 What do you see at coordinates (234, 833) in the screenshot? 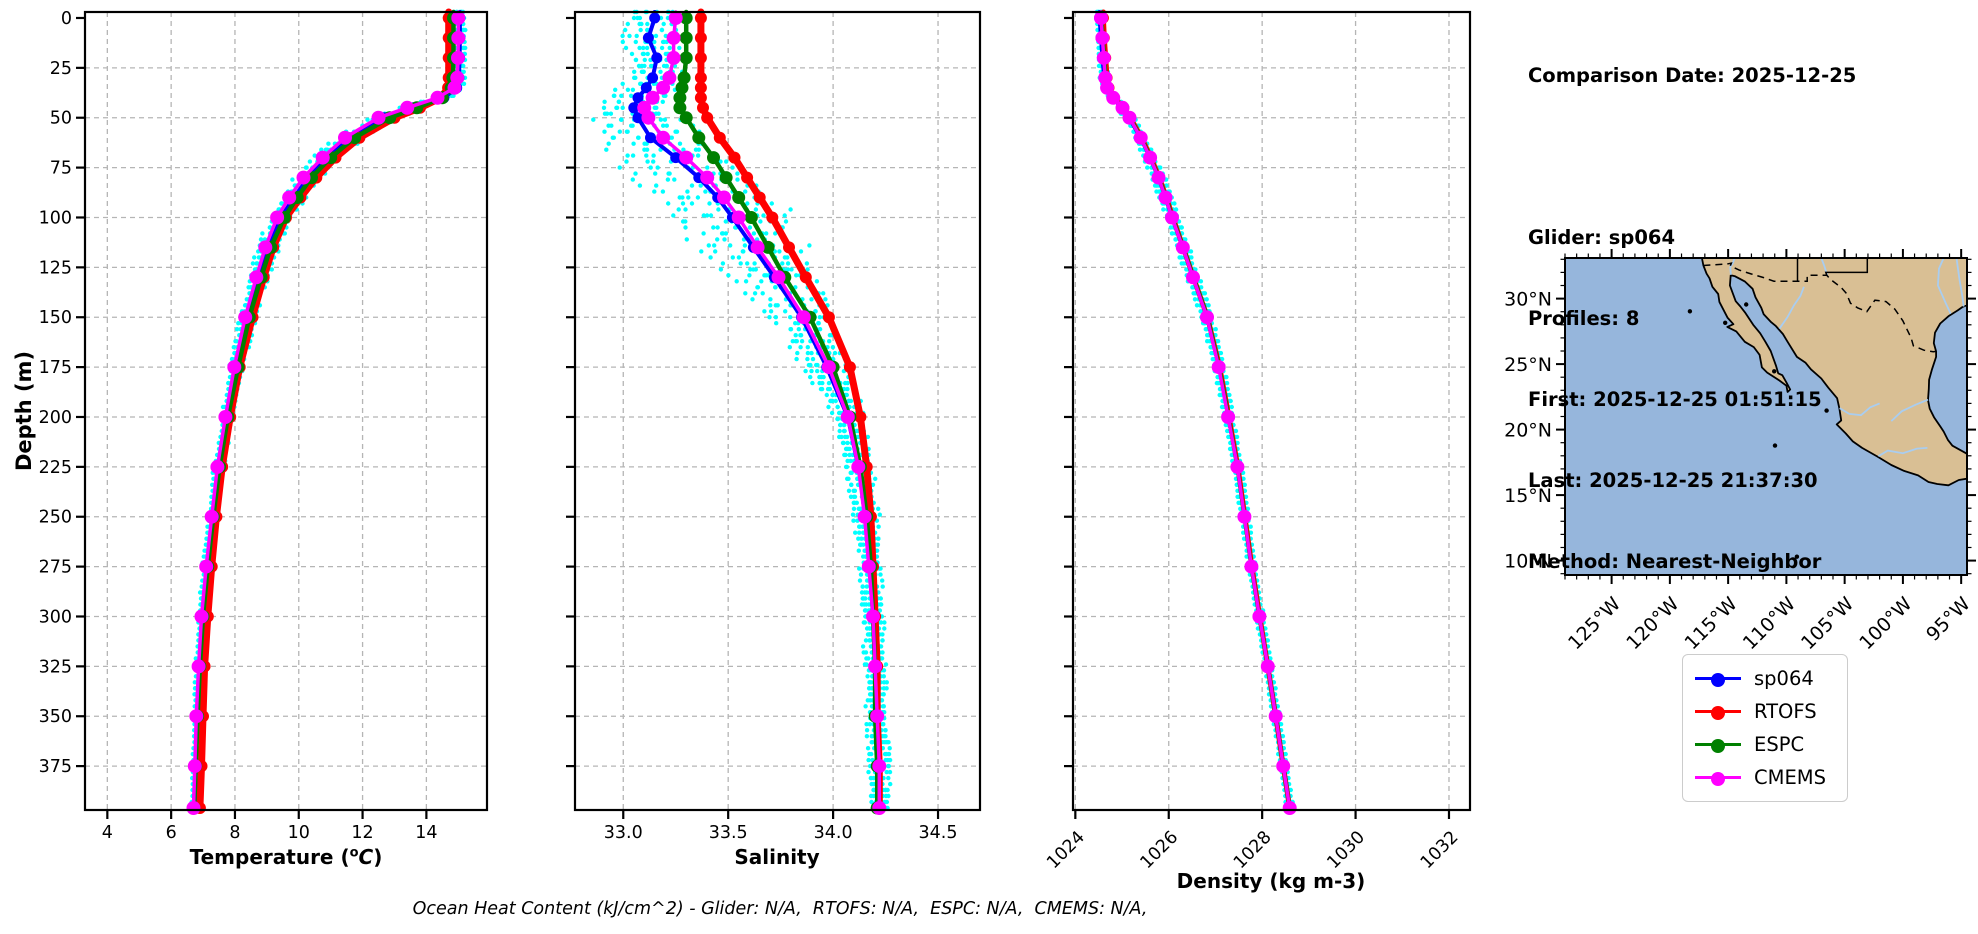
I see `svg-text: 8` at bounding box center [234, 833].